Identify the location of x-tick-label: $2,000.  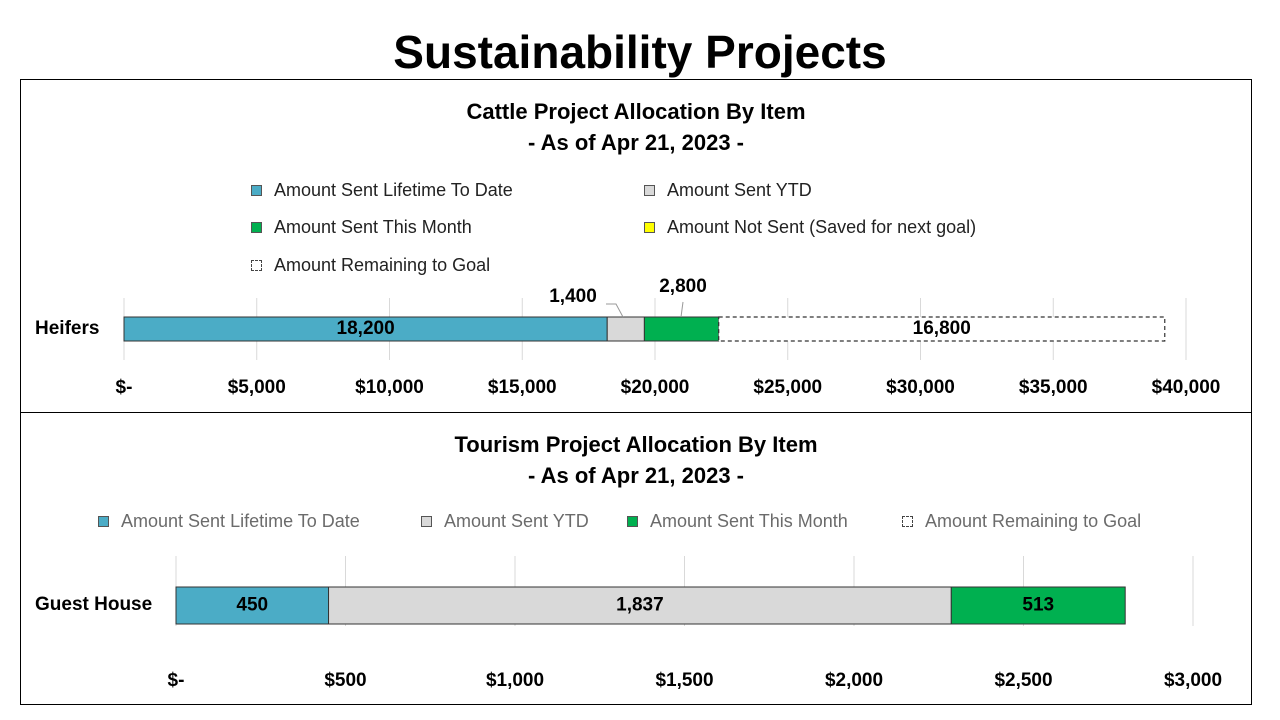
(854, 680).